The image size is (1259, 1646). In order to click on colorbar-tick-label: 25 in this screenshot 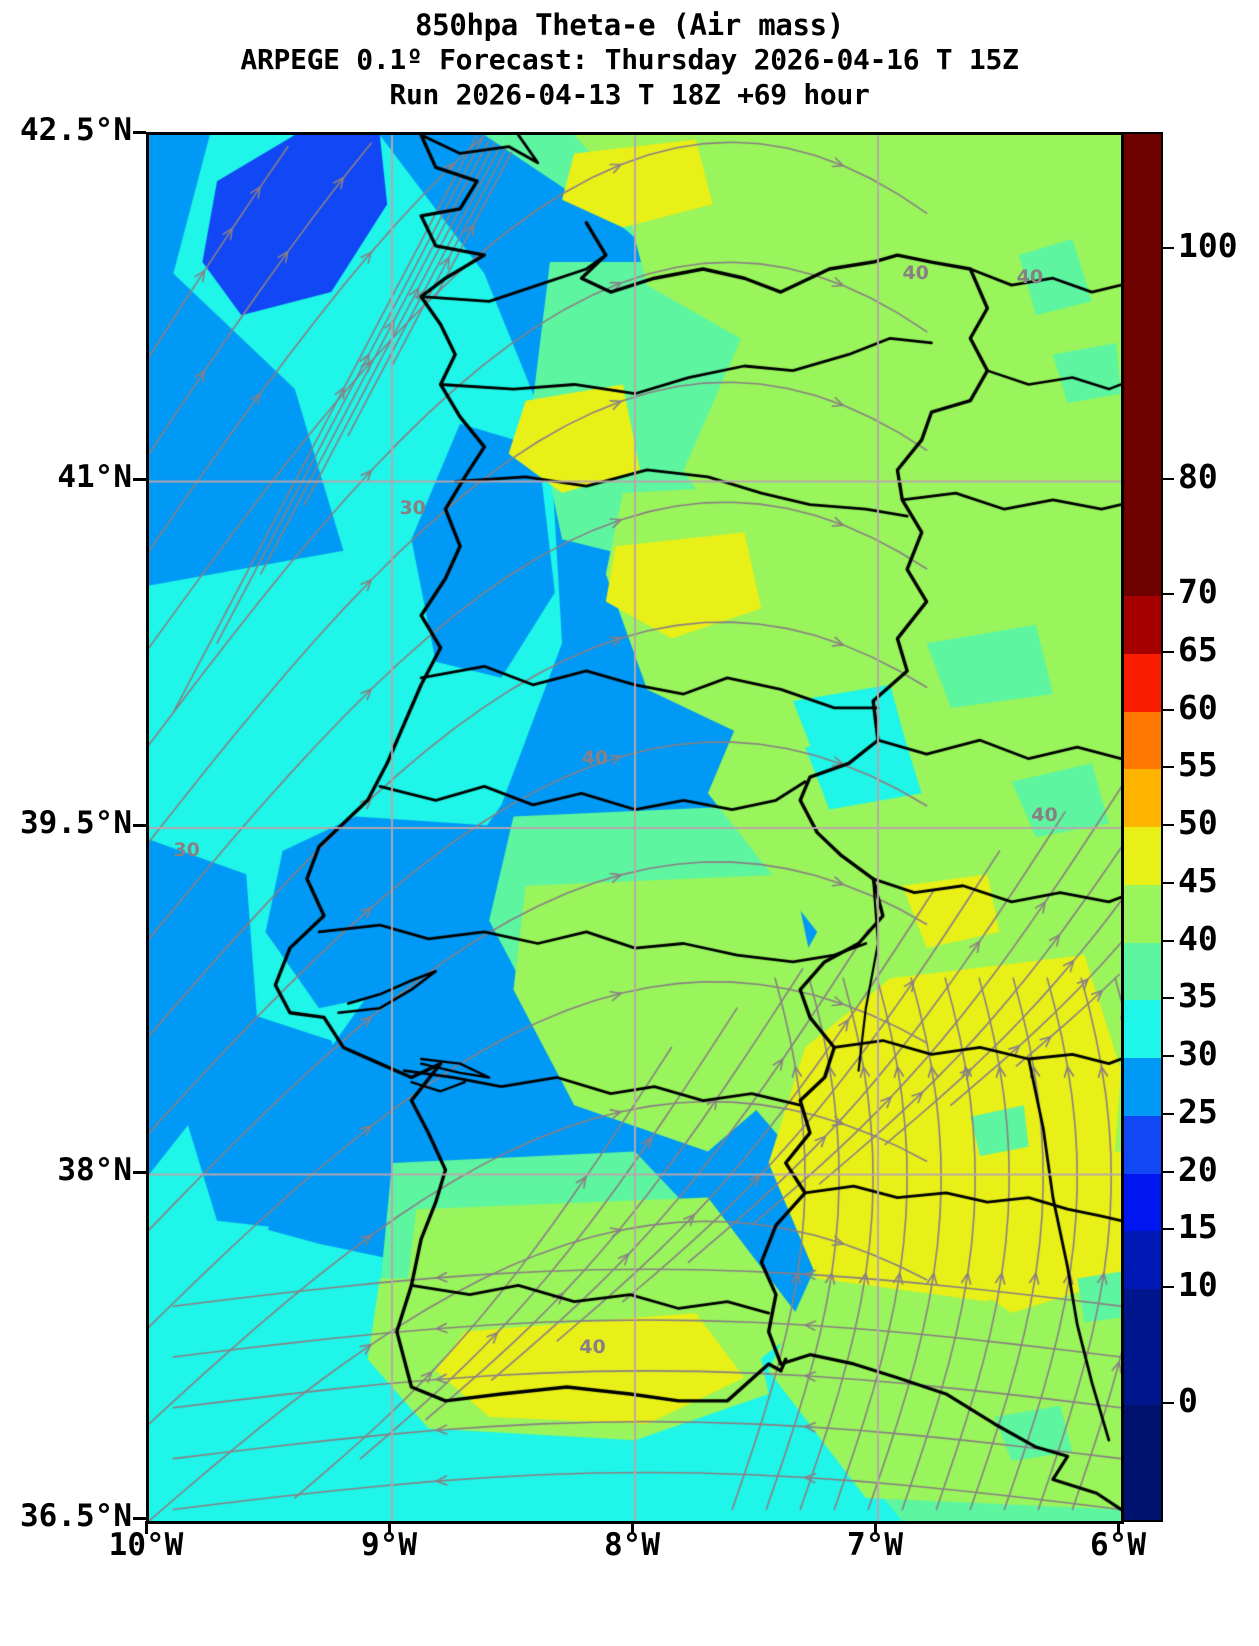, I will do `click(1198, 1111)`.